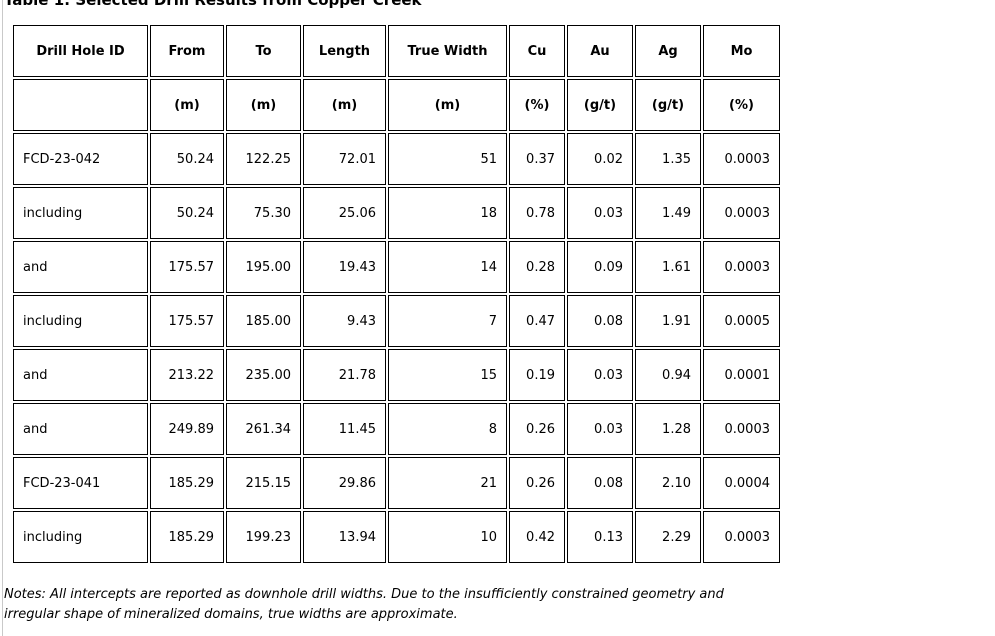 The height and width of the screenshot is (636, 995). I want to click on column-header-cell: Cu, so click(537, 51).